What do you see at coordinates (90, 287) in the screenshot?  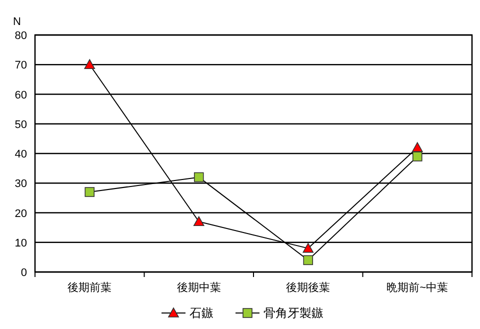 I see `x-tick-label: 後期前葉` at bounding box center [90, 287].